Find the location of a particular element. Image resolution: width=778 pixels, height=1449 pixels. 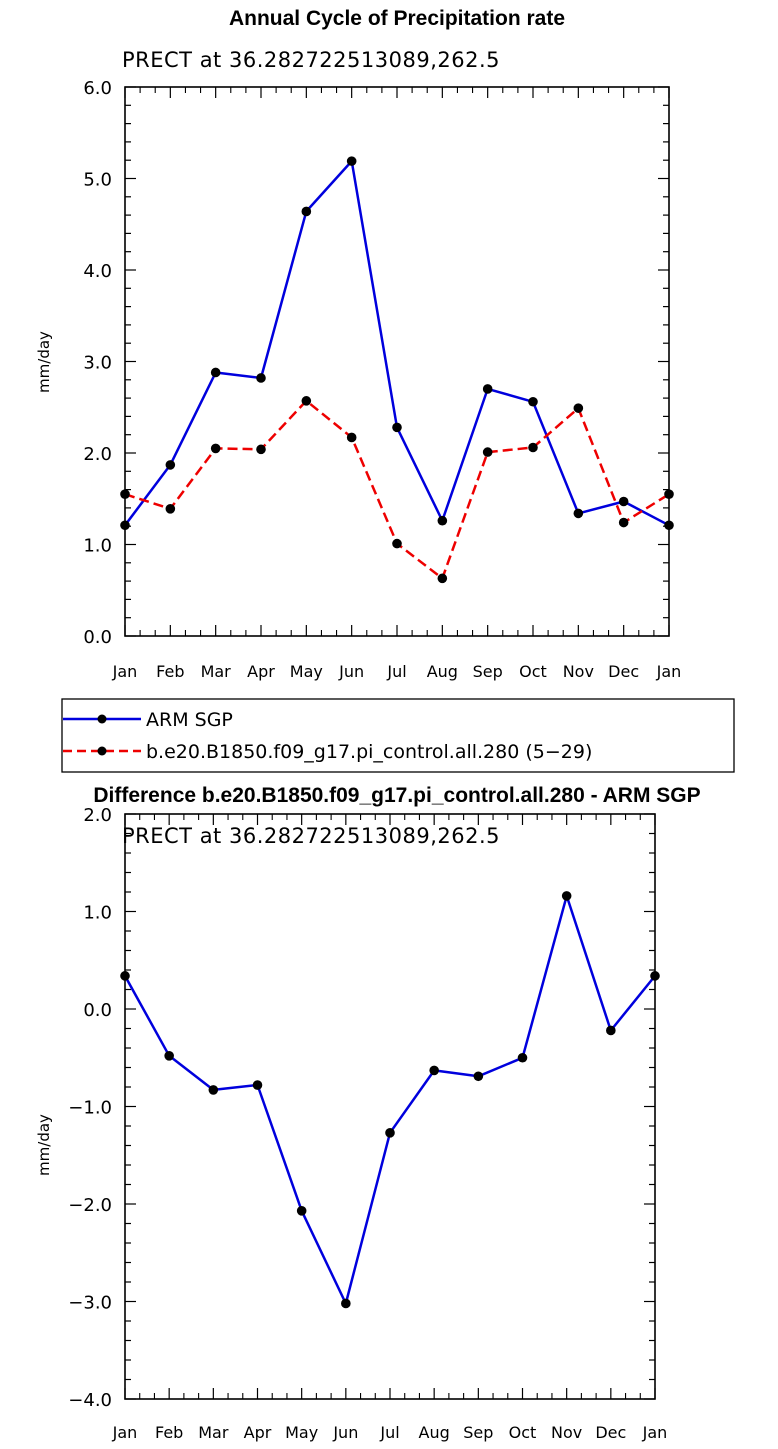

top-chart-subtitle: PRECT at 36.282722513089,262.5 is located at coordinates (311, 60).